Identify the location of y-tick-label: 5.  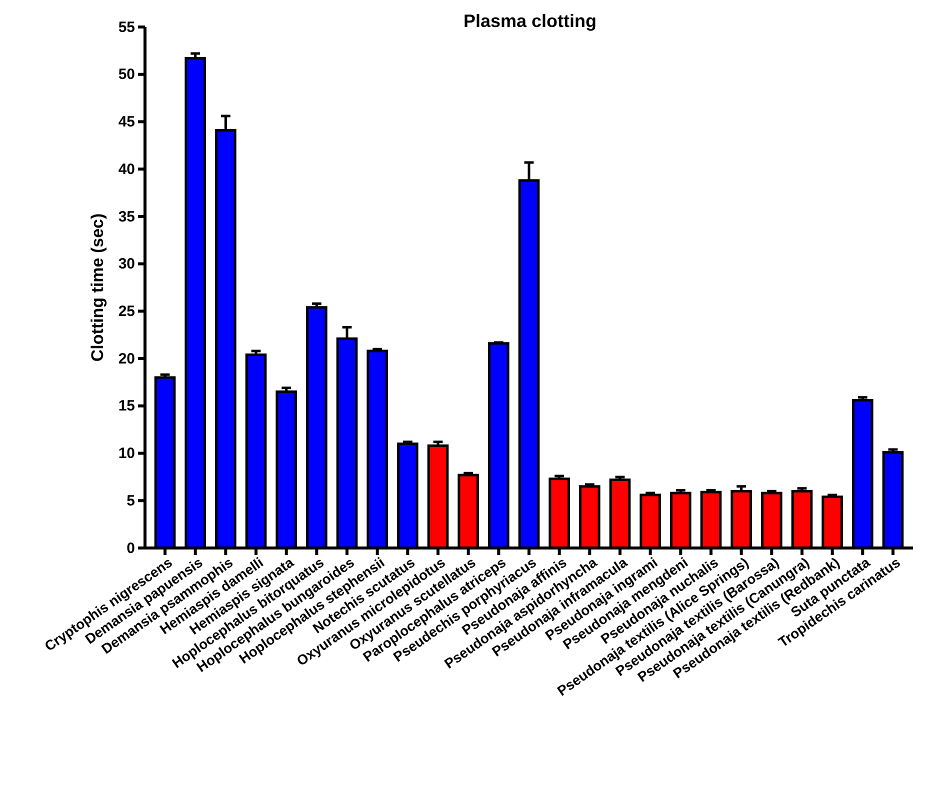
(130, 501).